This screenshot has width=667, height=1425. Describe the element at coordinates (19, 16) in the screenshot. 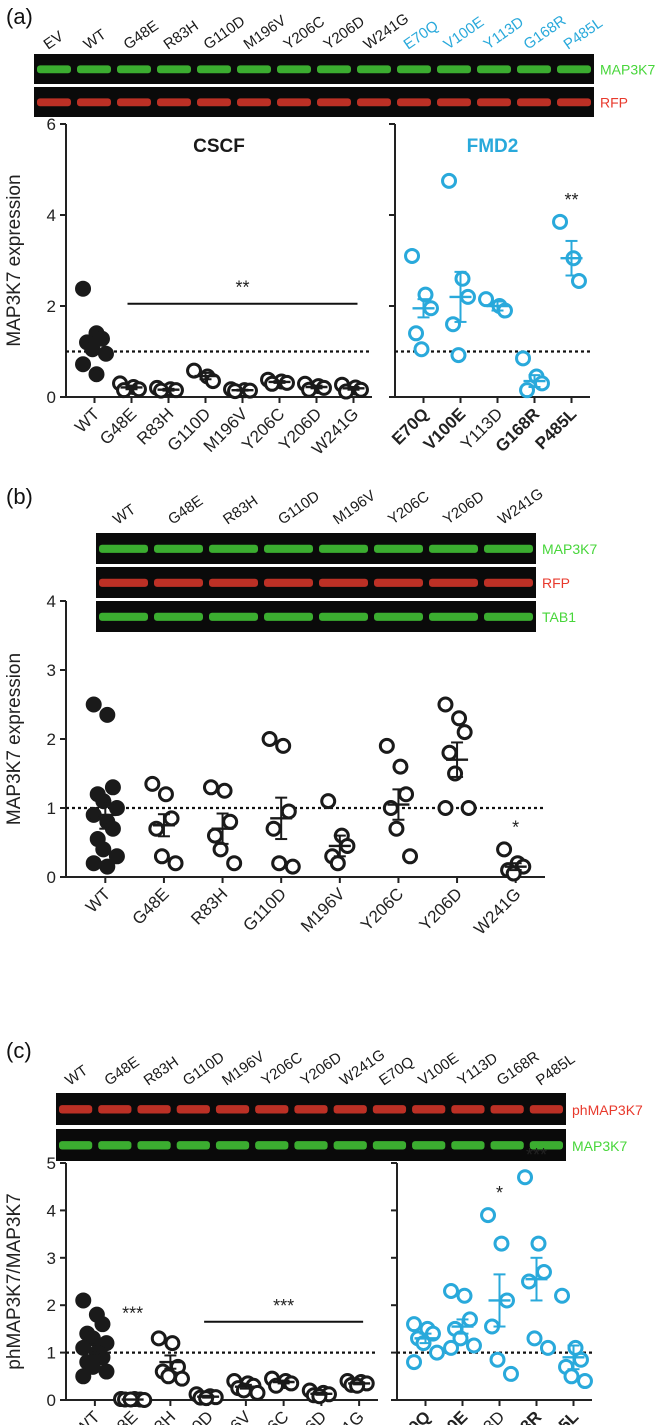

I see `panel-label: (a)` at that location.